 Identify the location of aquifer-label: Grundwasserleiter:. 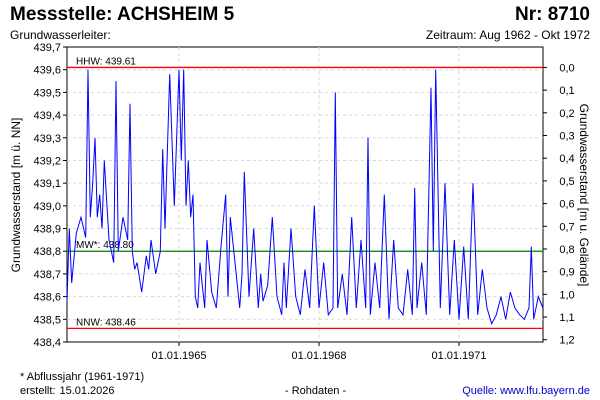
(60, 35).